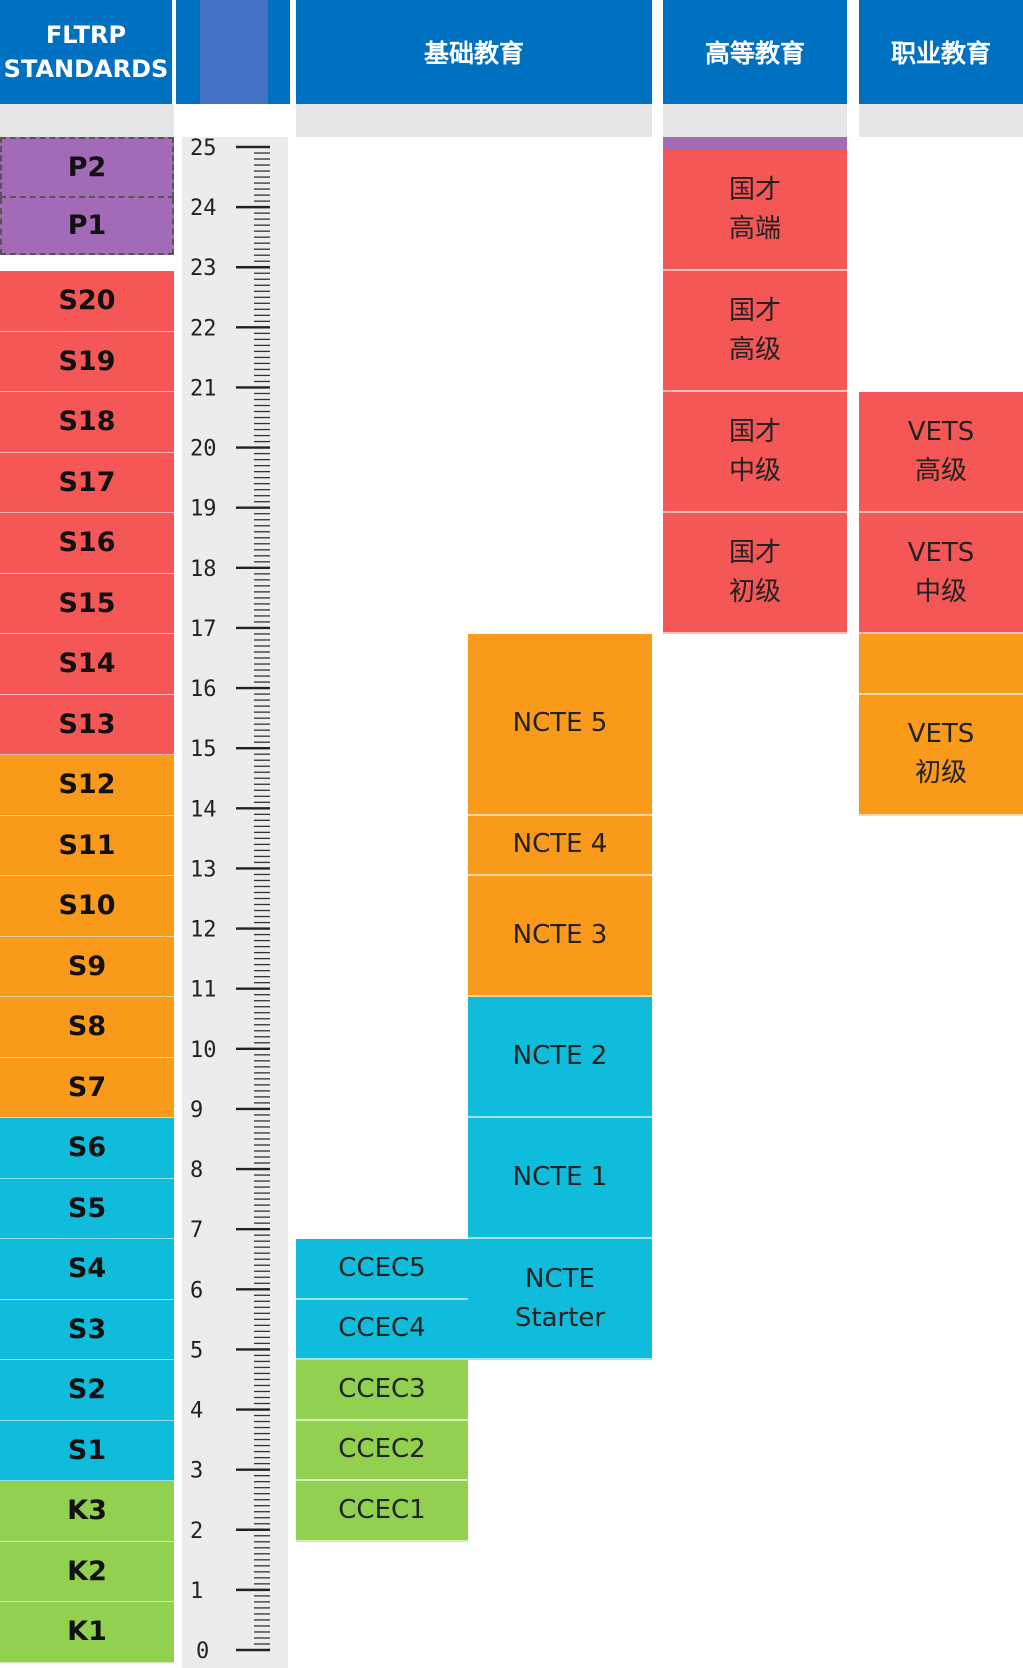  I want to click on vocational-cell-4: VETS 初级, so click(941, 755).